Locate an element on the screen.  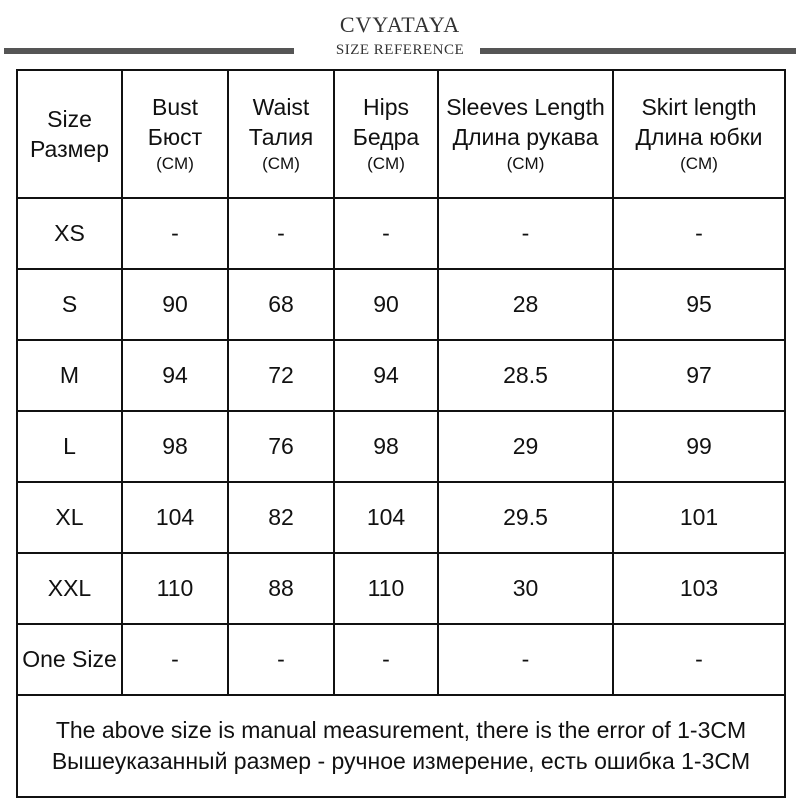
table-row: M 94 72 94 28.5 97 is located at coordinates (401, 375).